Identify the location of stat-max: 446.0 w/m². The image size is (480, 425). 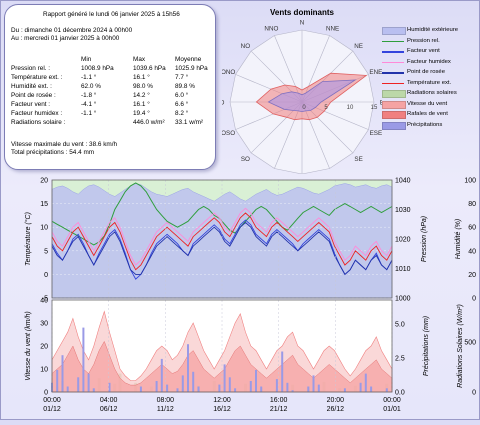
(149, 122).